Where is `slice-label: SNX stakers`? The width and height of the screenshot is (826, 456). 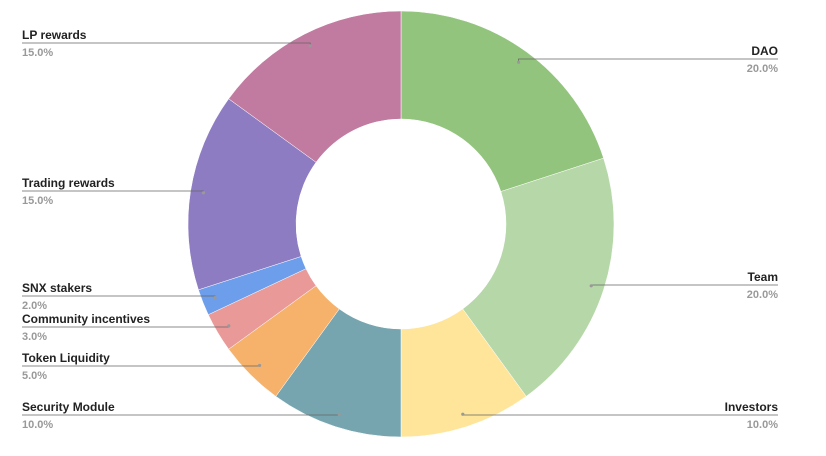
slice-label: SNX stakers is located at coordinates (57, 288).